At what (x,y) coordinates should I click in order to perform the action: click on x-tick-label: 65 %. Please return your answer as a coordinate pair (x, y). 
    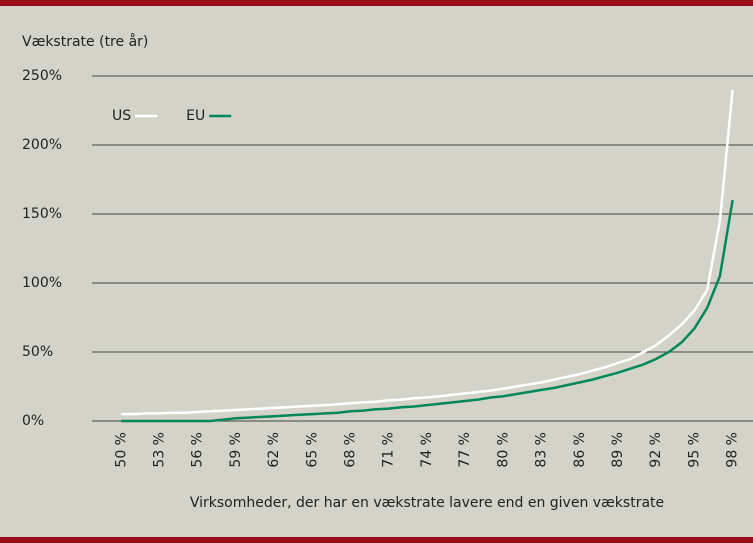
    Looking at the image, I should click on (312, 450).